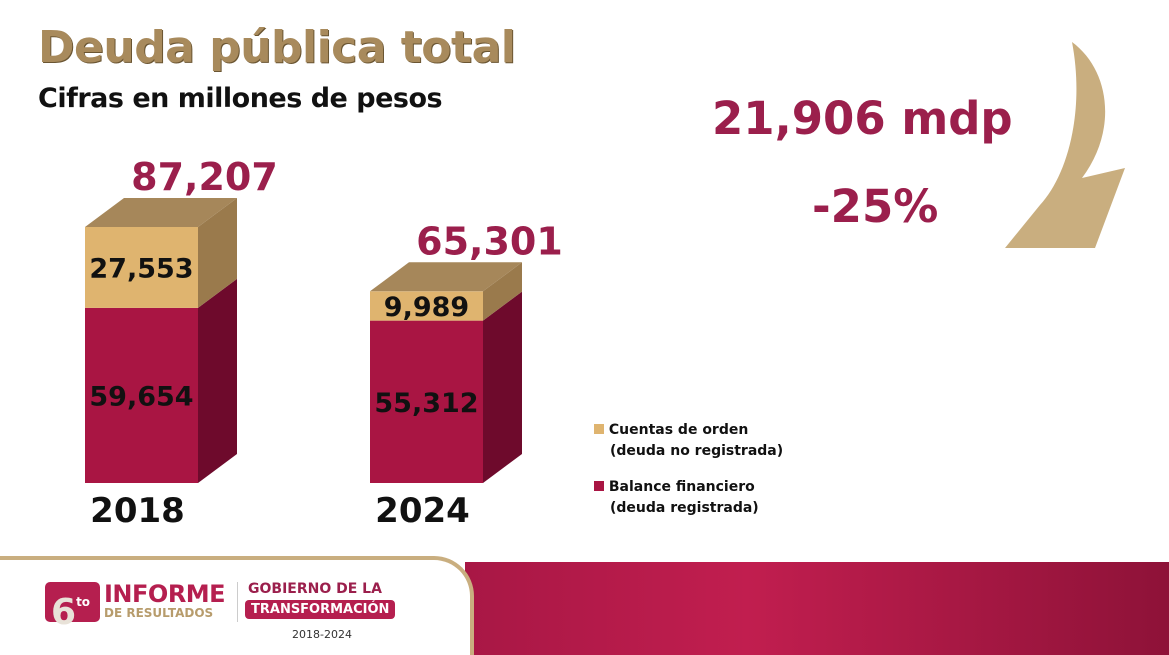 The width and height of the screenshot is (1169, 655). What do you see at coordinates (681, 487) in the screenshot?
I see `legend-label: Balance financiero` at bounding box center [681, 487].